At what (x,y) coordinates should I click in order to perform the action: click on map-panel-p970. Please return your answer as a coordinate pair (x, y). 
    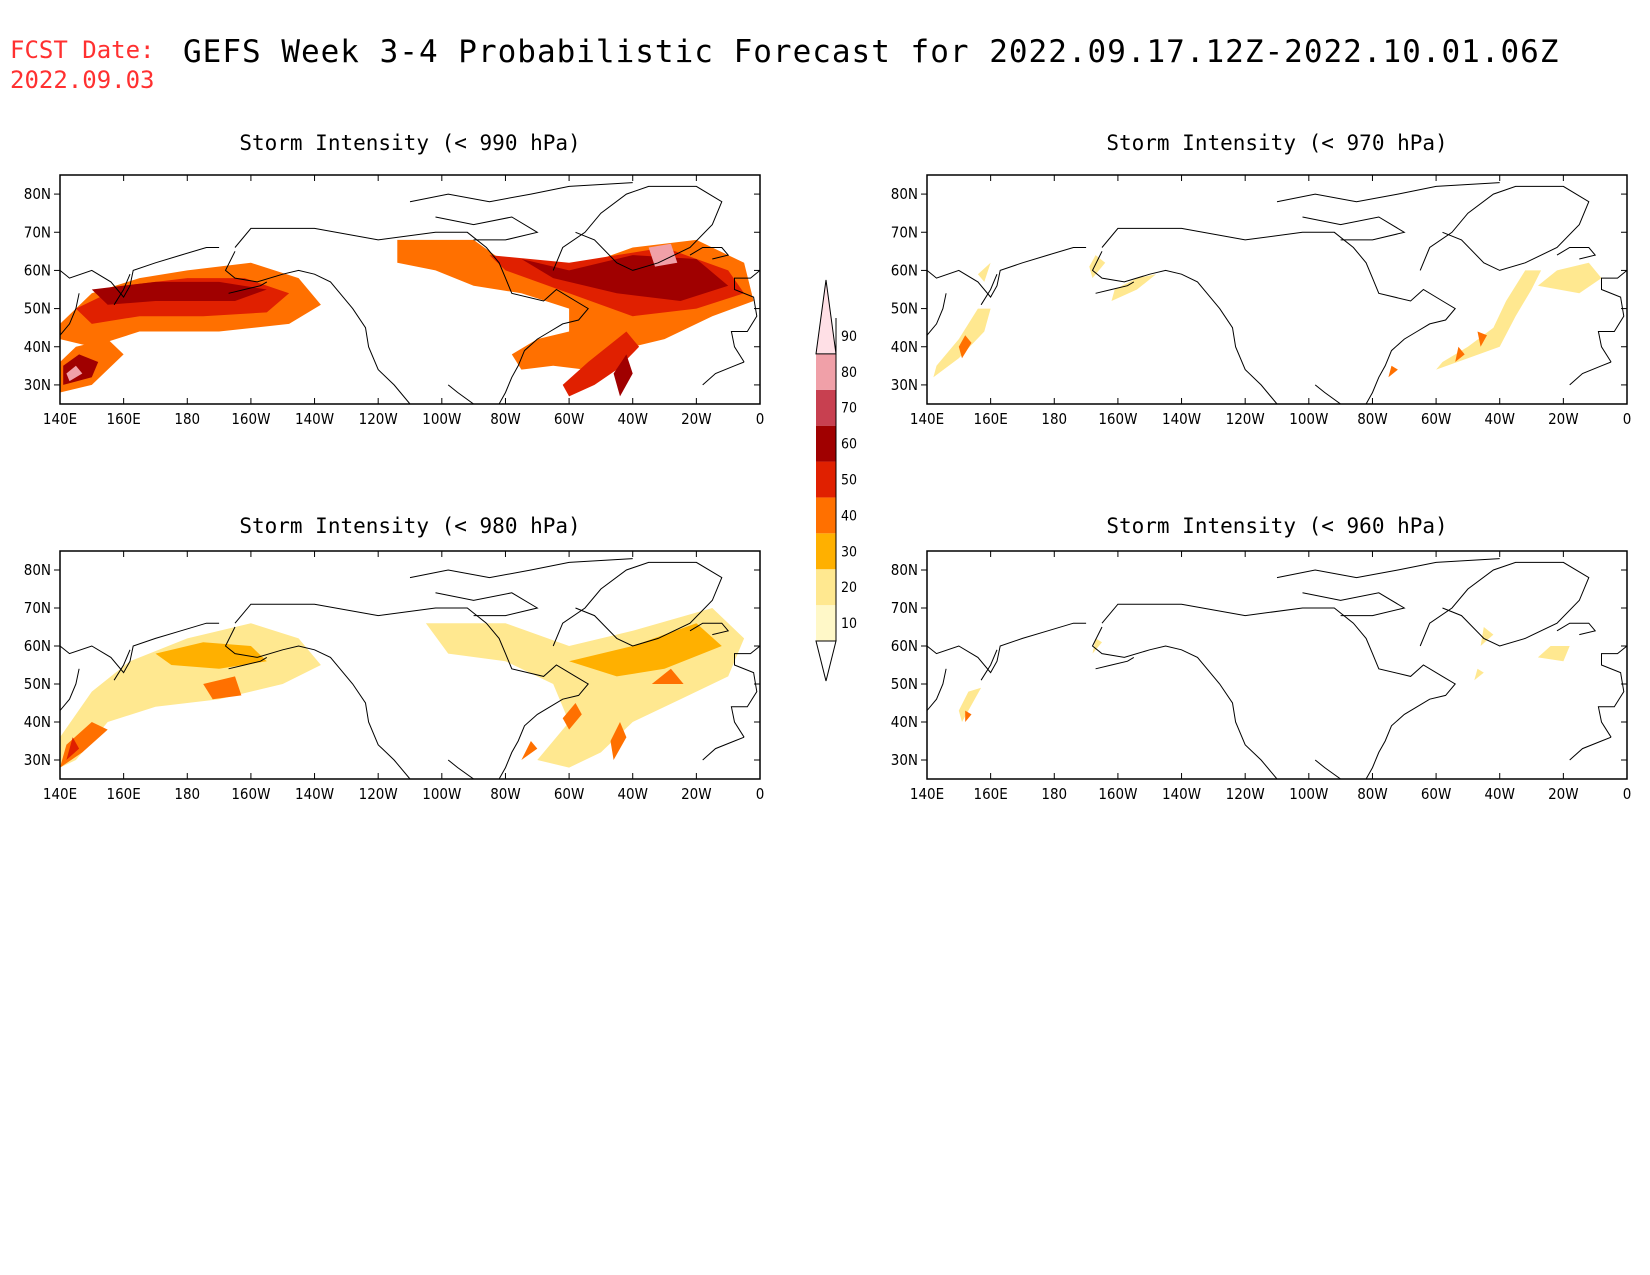
    Looking at the image, I should click on (1277, 293).